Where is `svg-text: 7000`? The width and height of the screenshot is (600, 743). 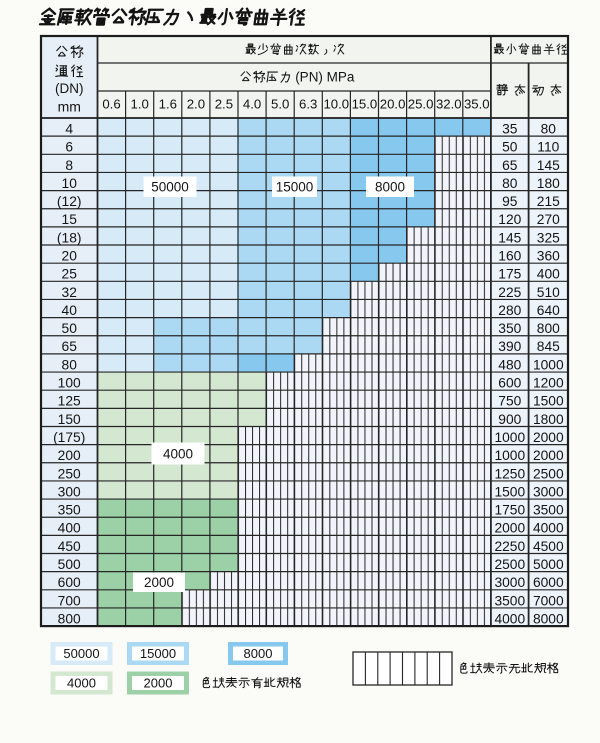
svg-text: 7000 is located at coordinates (548, 600).